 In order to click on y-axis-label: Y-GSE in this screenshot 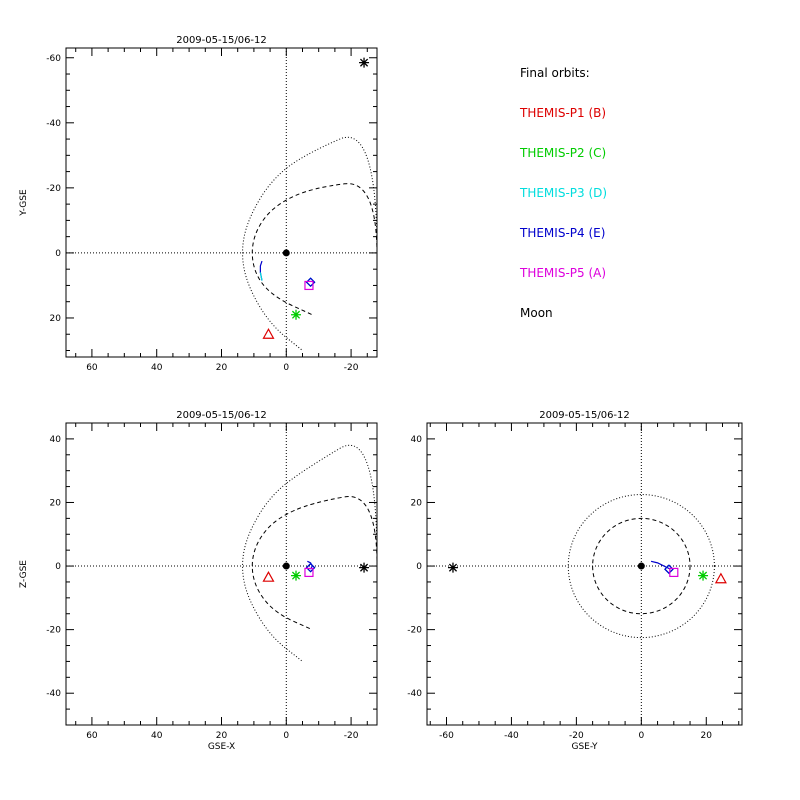, I will do `click(24, 203)`.